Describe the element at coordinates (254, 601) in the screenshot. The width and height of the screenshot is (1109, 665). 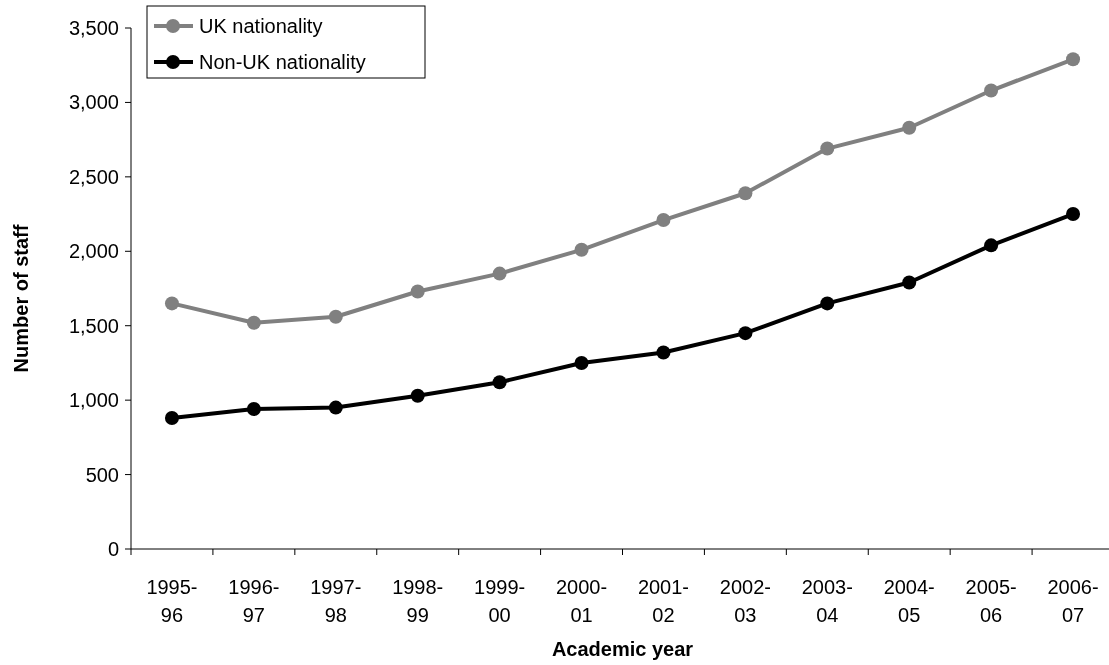
I see `x-tick-label: 1996-97` at that location.